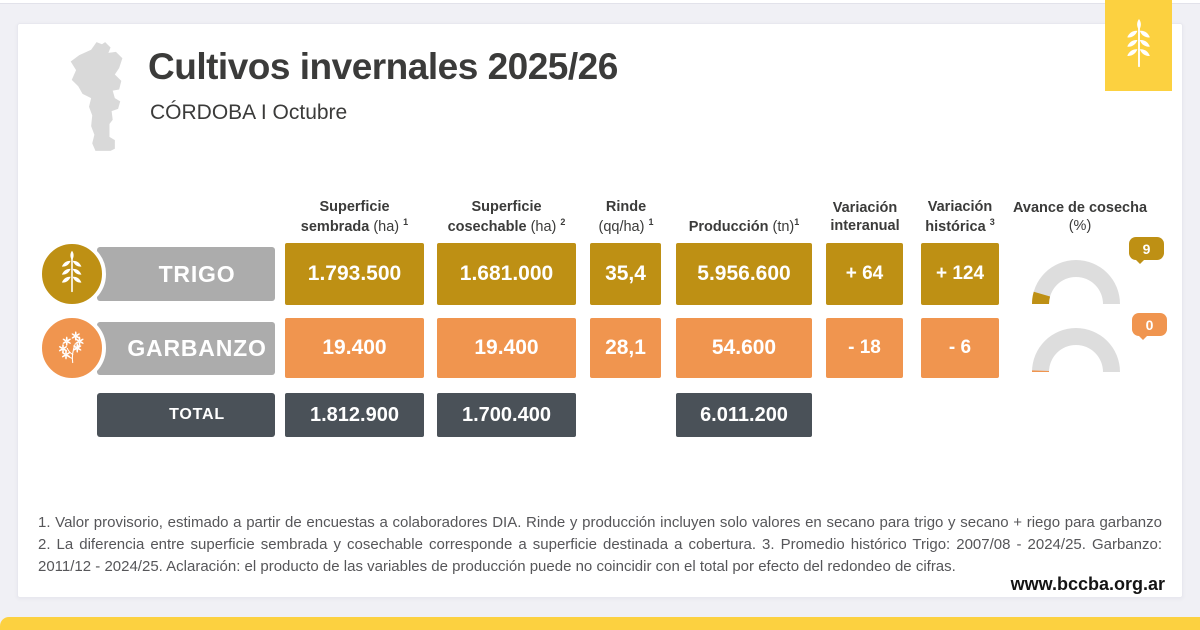  I want to click on page-title: Cultivos invernales 2025/26, so click(383, 66).